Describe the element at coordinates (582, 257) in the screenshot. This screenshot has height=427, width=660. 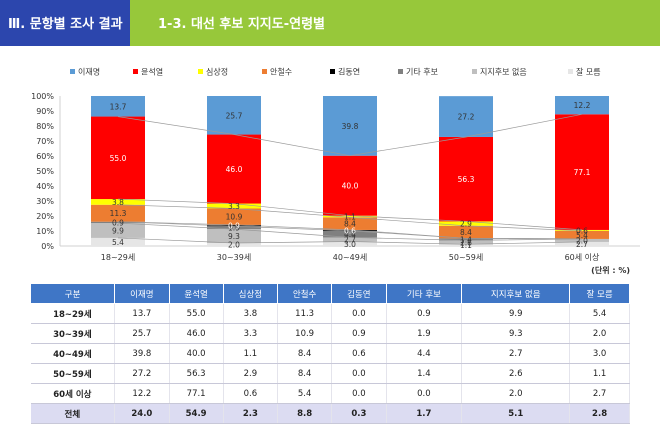
I see `x-tick-label: 60세 이상` at that location.